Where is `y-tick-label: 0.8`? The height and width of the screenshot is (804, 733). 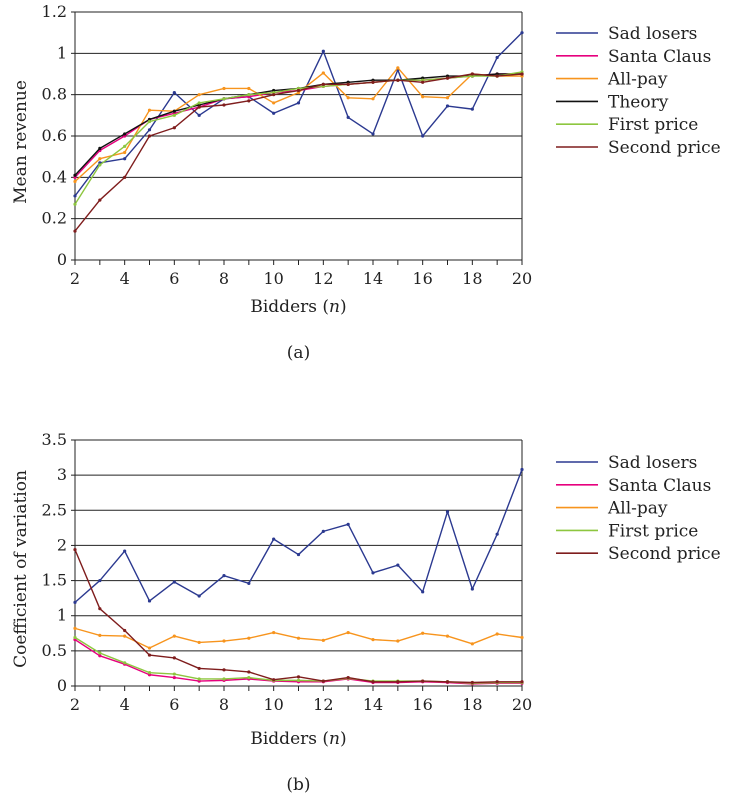 y-tick-label: 0.8 is located at coordinates (54, 94).